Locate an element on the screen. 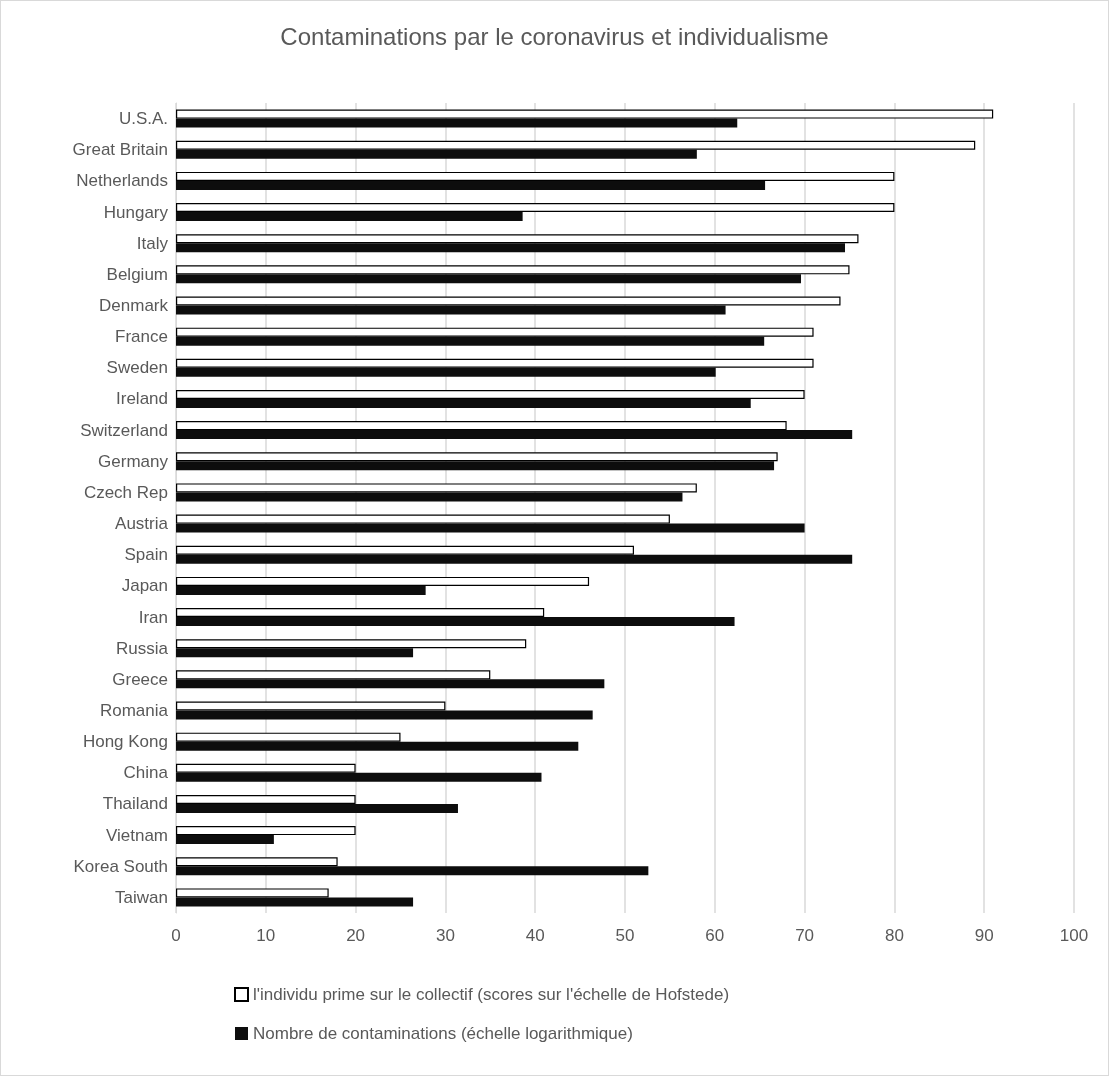  x-tick-label: 70 is located at coordinates (805, 935).